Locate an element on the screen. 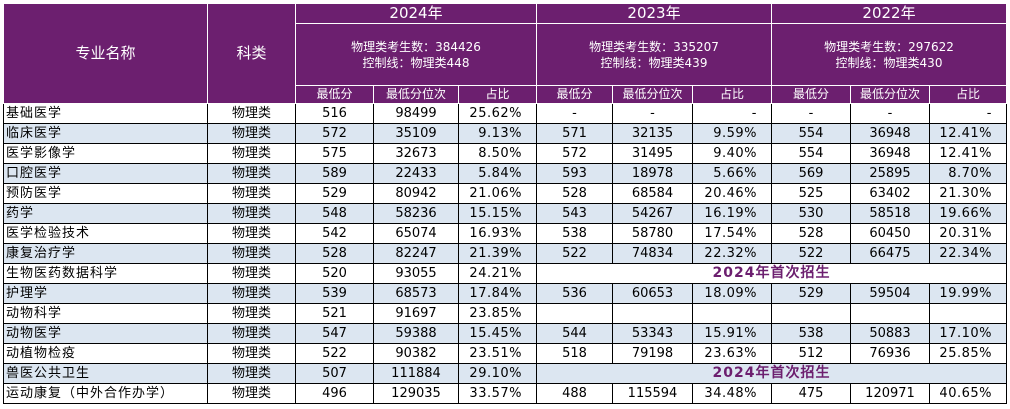 The height and width of the screenshot is (409, 1010). header-category: 科类 is located at coordinates (251, 53).